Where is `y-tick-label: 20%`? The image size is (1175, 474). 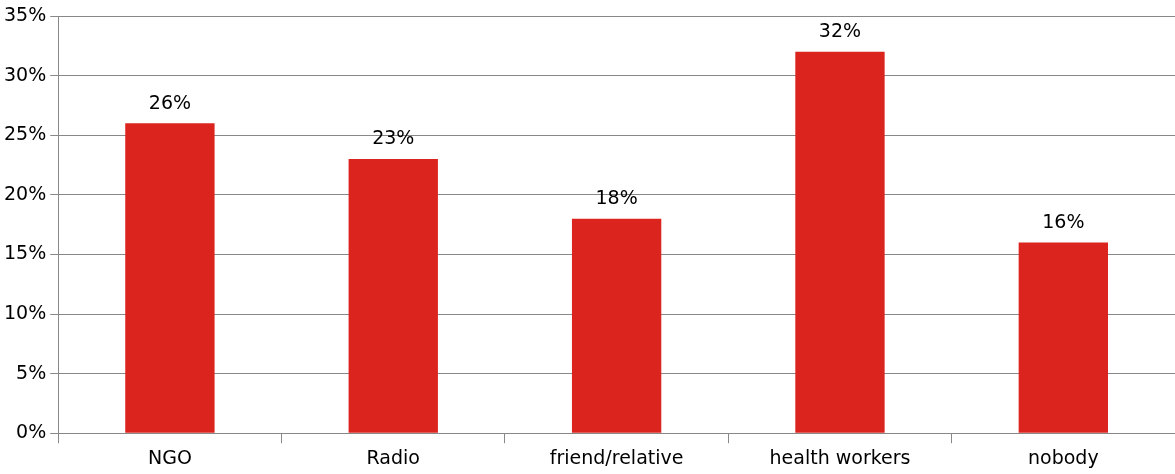
y-tick-label: 20% is located at coordinates (25, 192).